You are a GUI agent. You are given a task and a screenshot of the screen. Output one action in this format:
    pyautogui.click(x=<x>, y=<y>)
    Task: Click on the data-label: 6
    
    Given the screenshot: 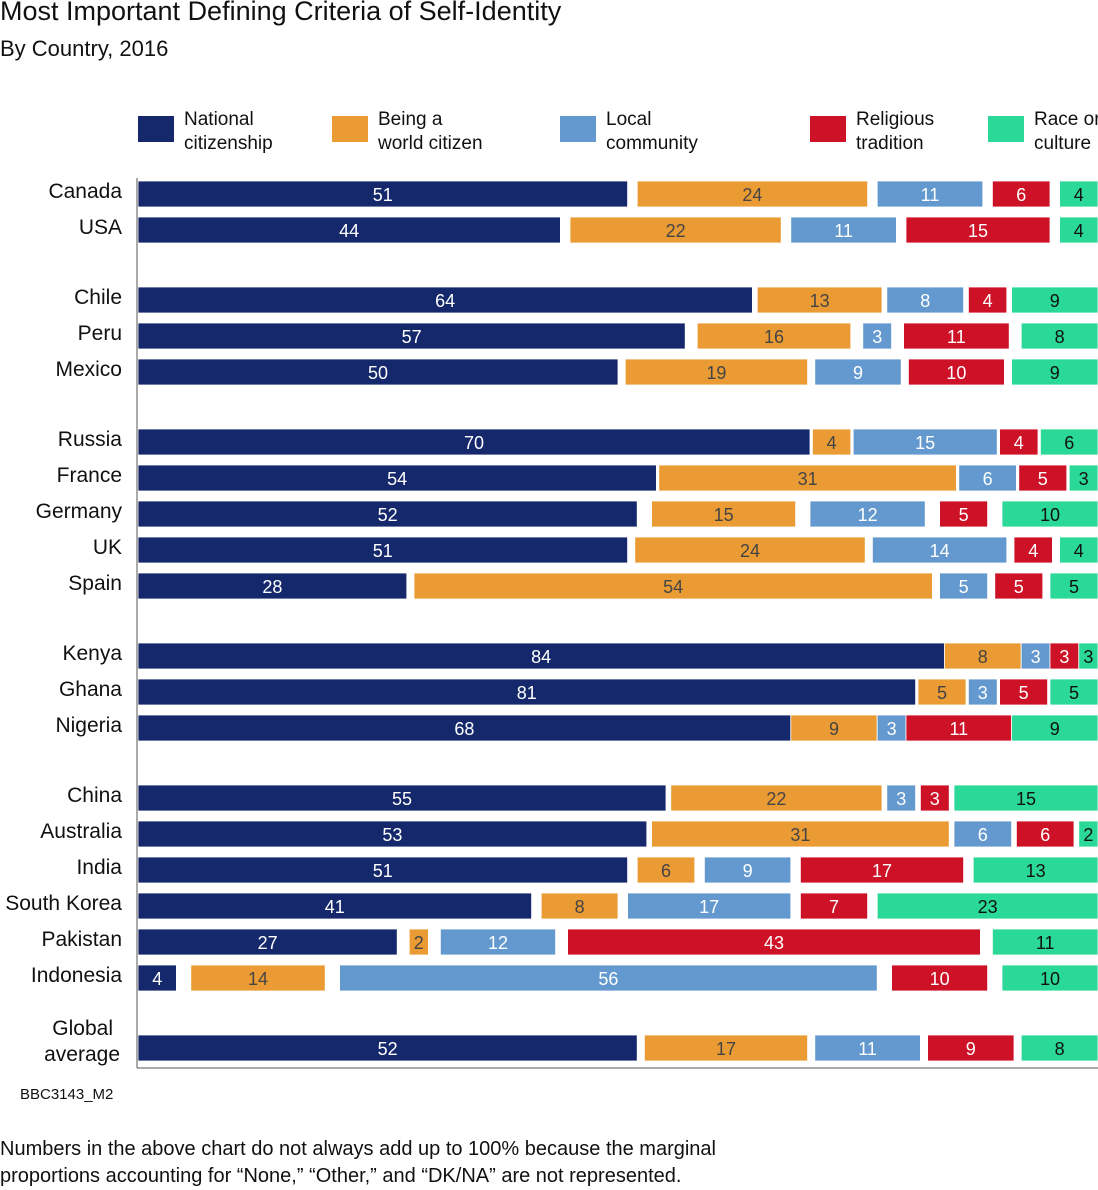 What is the action you would take?
    pyautogui.click(x=1069, y=443)
    